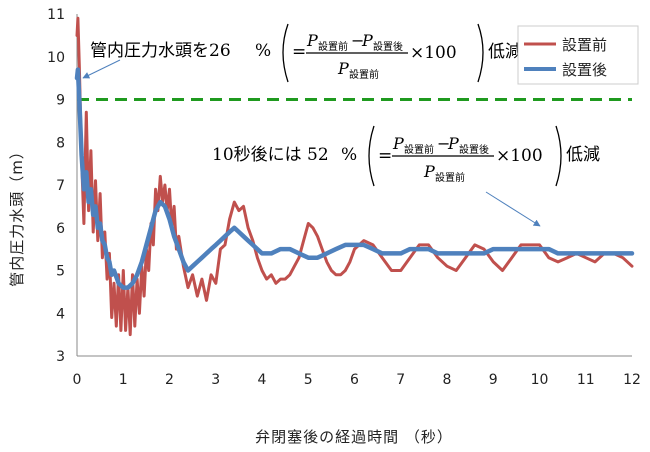  Describe the element at coordinates (60, 357) in the screenshot. I see `y-tick-label: 3` at that location.